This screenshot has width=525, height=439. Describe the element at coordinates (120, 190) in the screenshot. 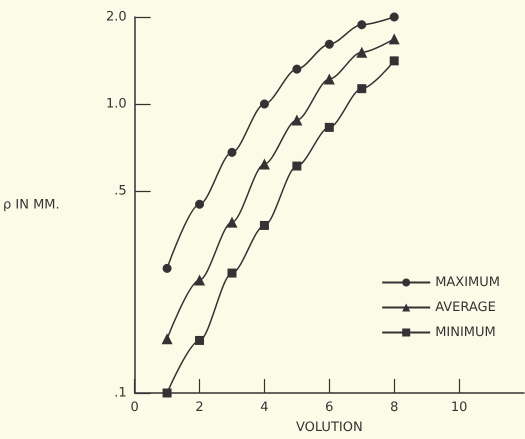

I see `y-tick-label: .5` at that location.